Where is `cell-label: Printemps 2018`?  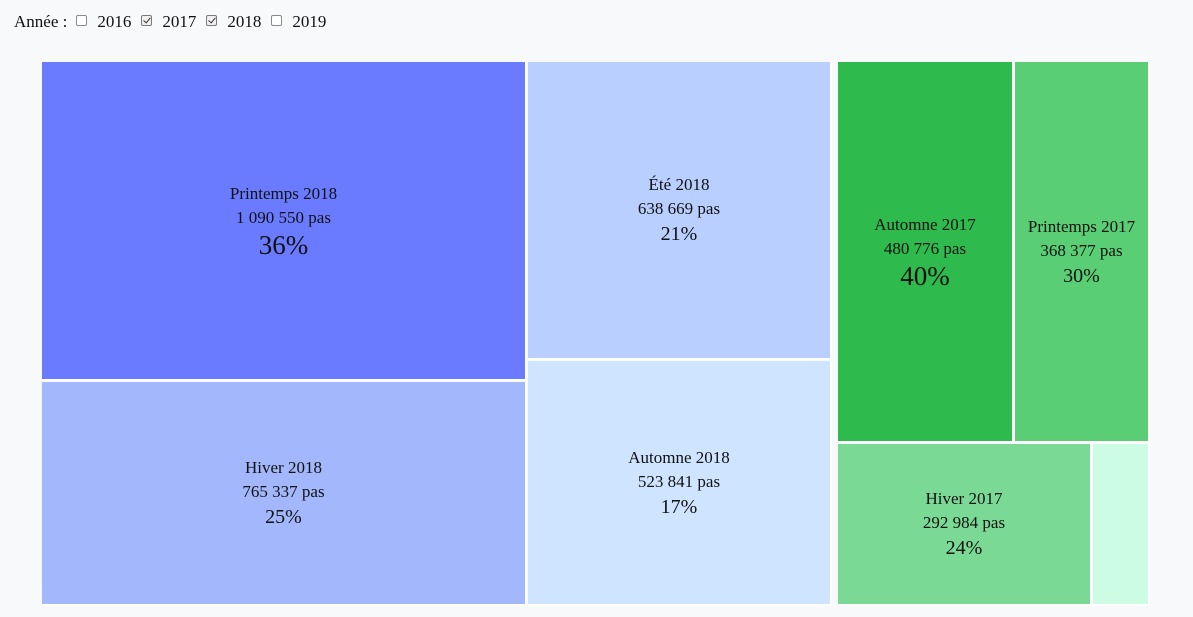 cell-label: Printemps 2018 is located at coordinates (283, 193).